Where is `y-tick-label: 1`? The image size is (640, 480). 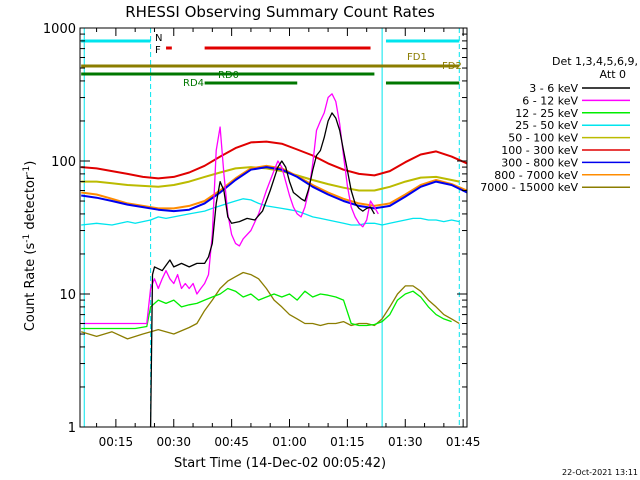
y-tick-label: 1 is located at coordinates (72, 428).